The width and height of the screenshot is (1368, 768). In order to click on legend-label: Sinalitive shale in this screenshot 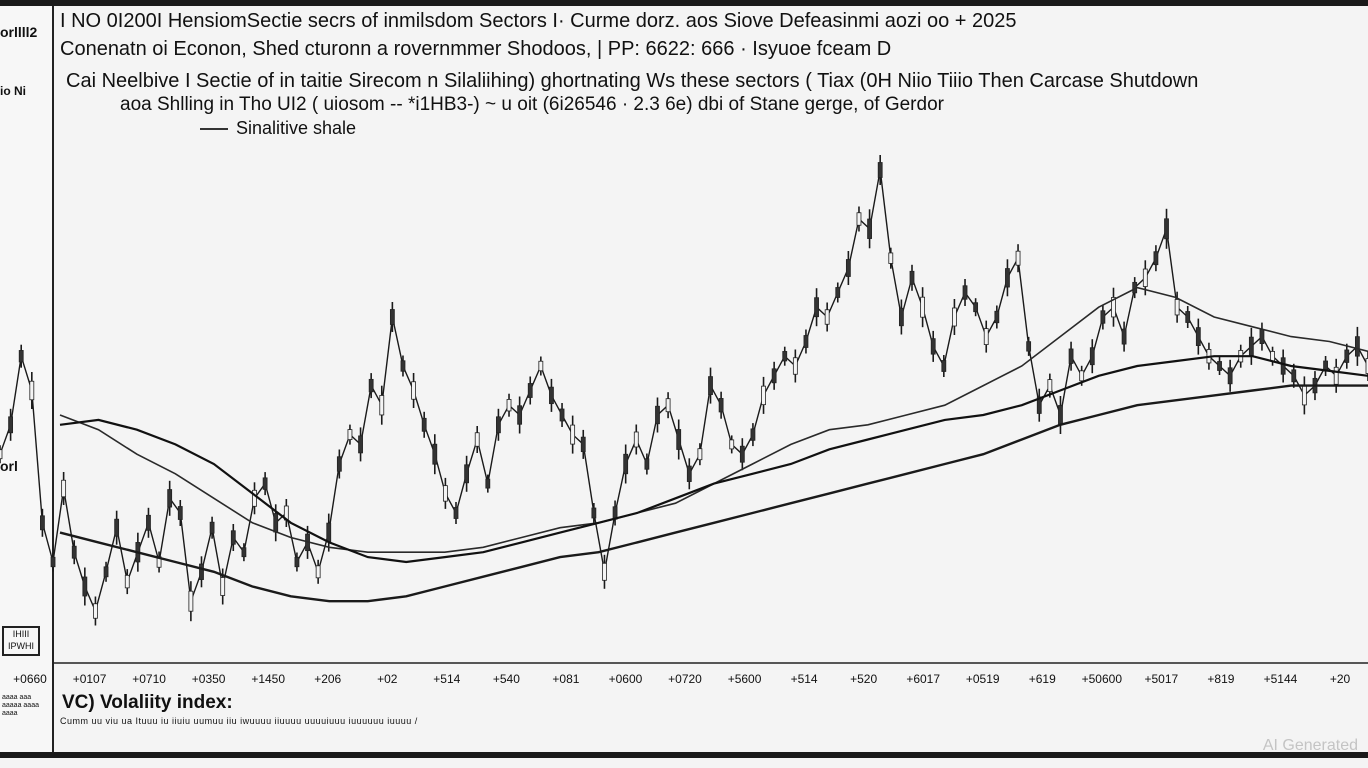, I will do `click(296, 128)`.